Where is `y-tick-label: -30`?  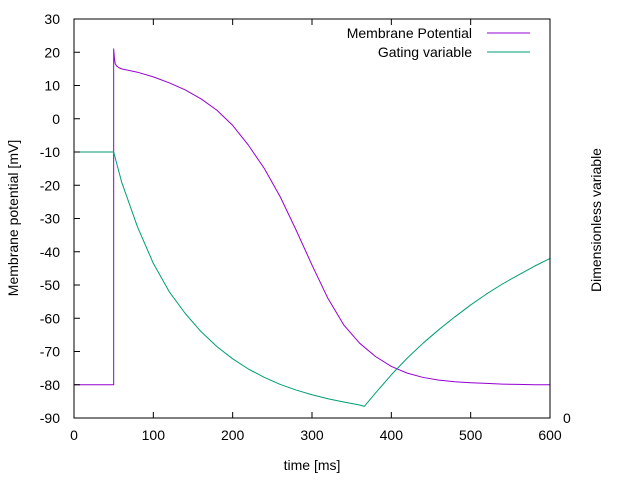
y-tick-label: -30 is located at coordinates (50, 219).